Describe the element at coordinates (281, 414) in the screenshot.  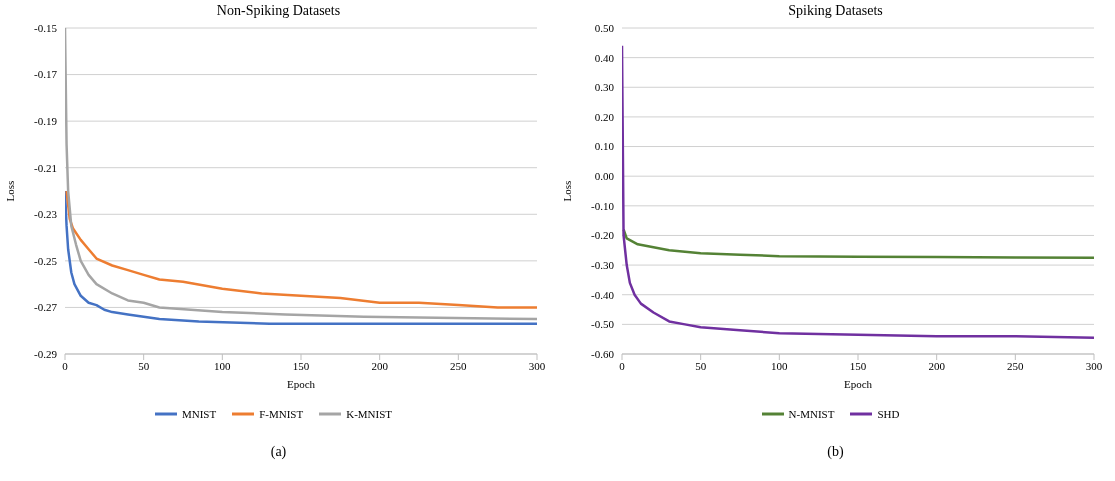
I see `legend-label: F-MNIST` at that location.